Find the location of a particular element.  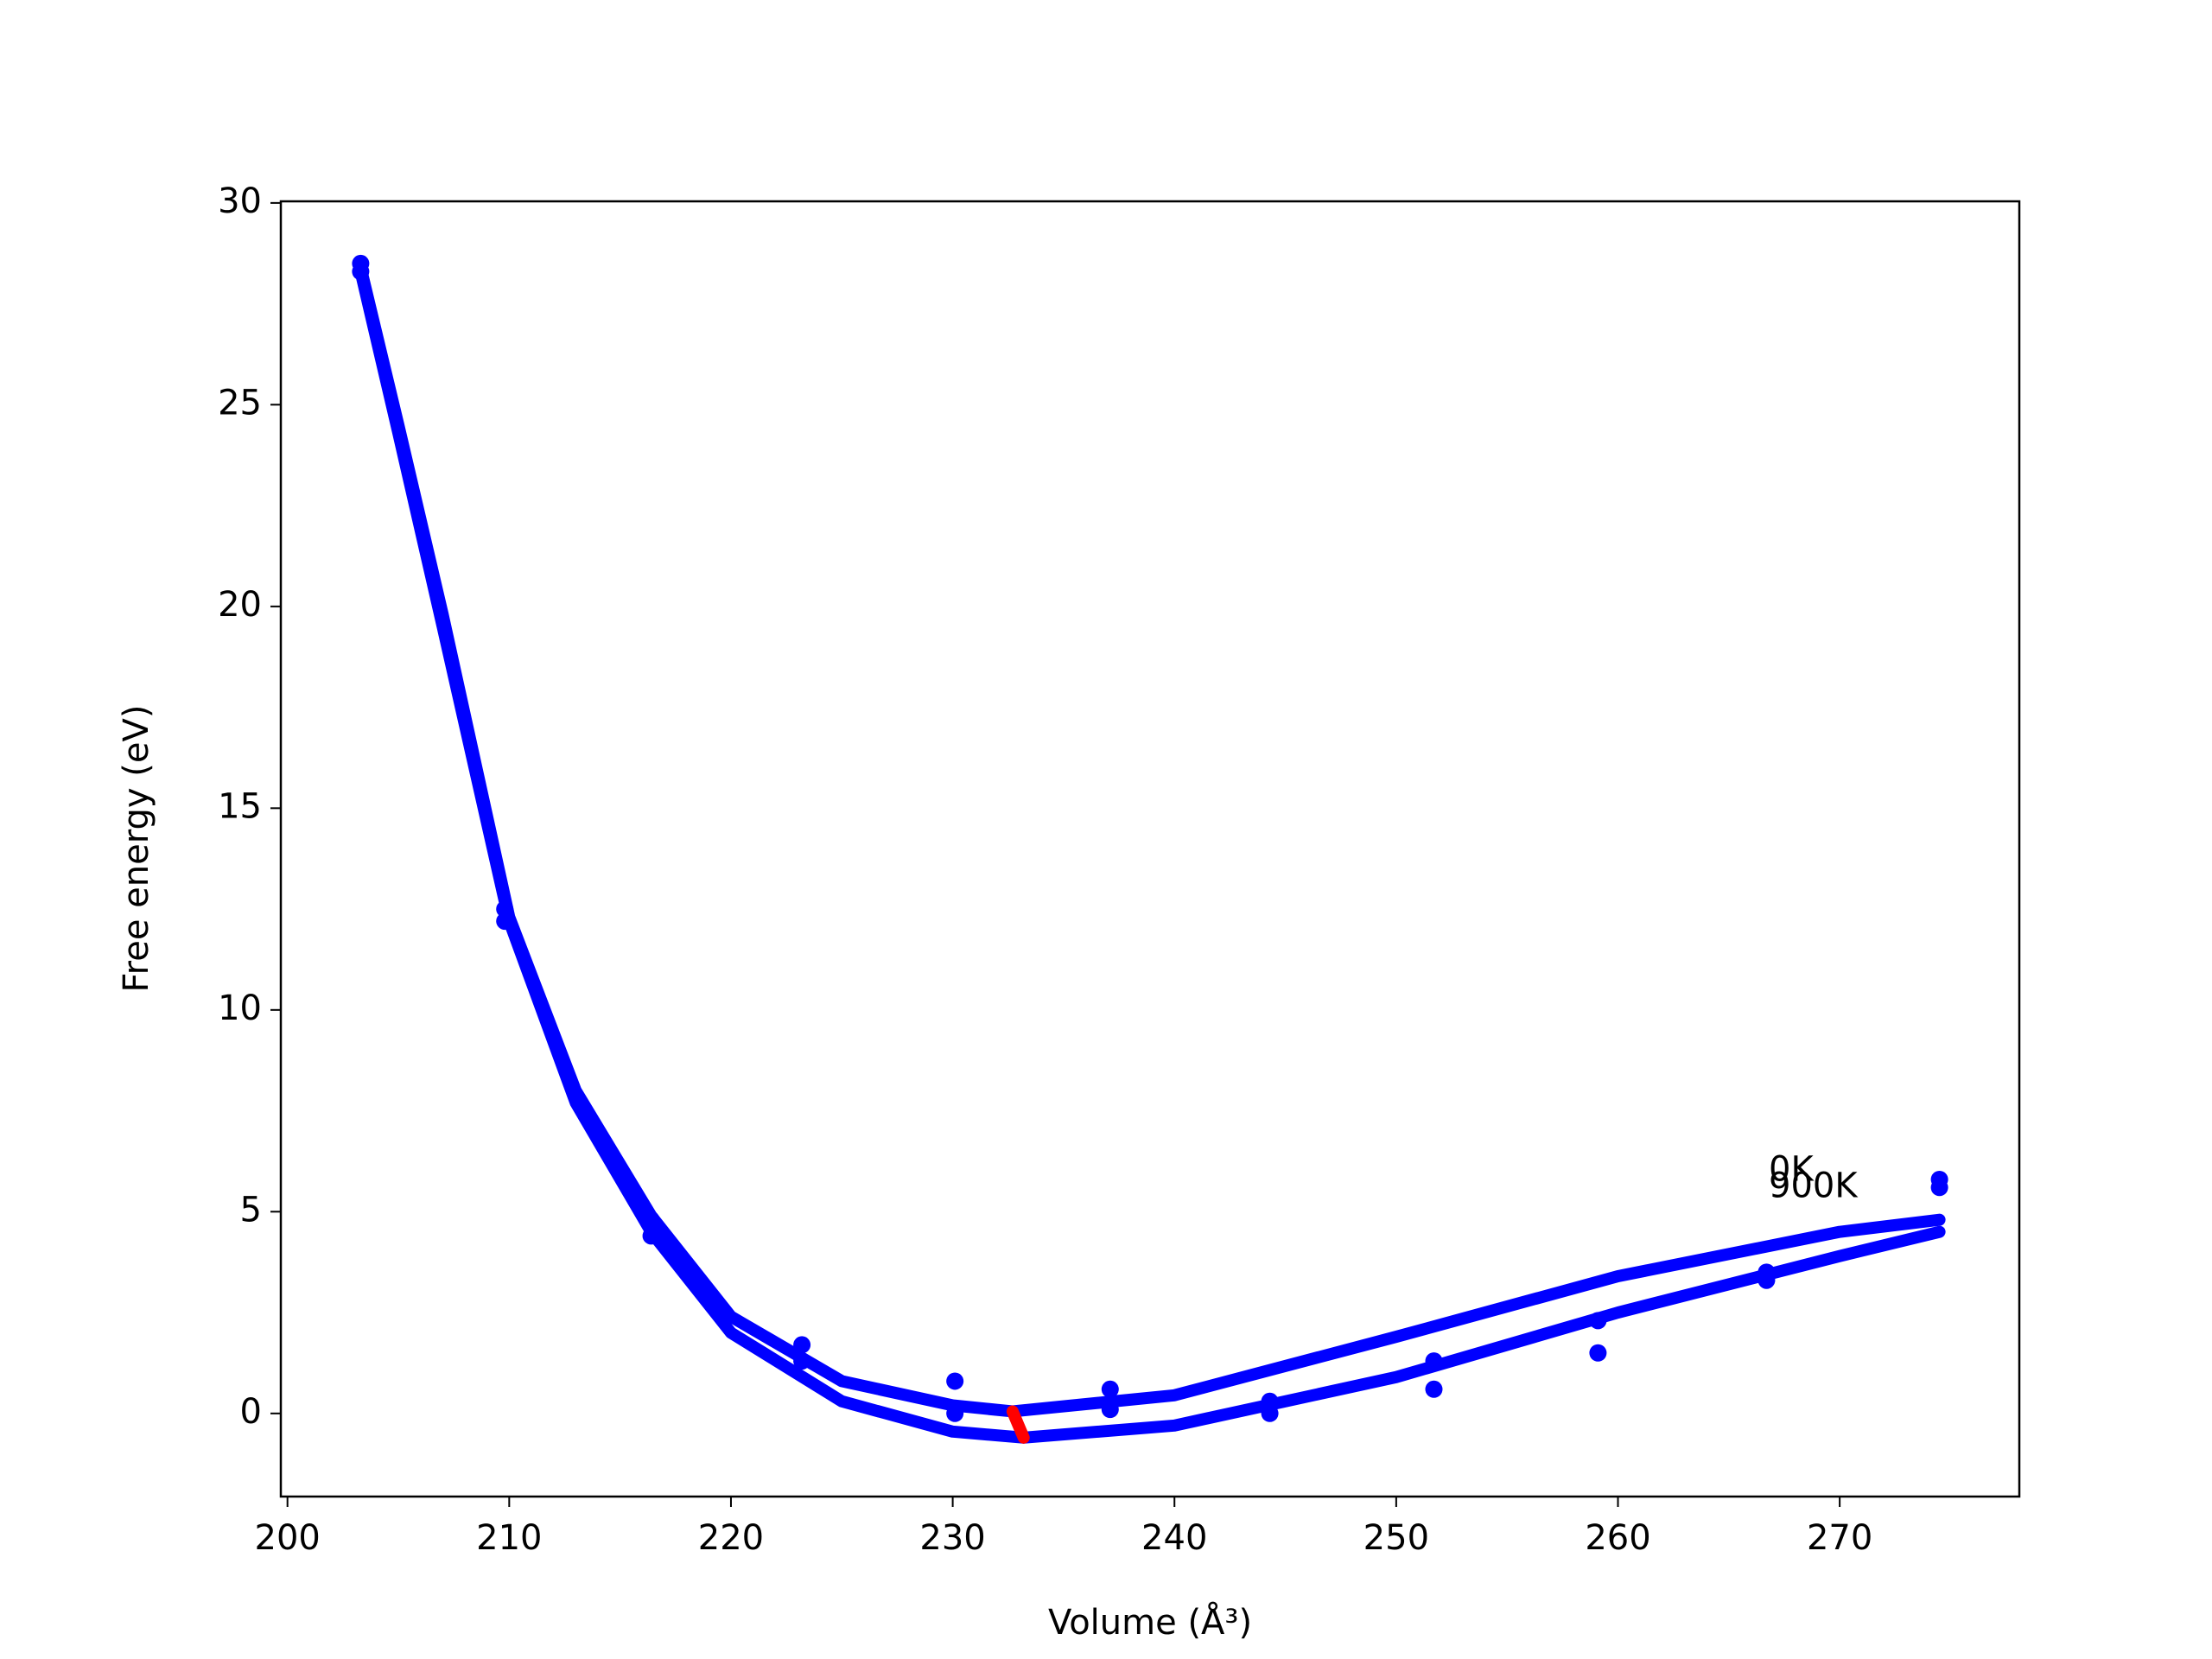

y-axis-label: Free energy (eV) is located at coordinates (136, 849).